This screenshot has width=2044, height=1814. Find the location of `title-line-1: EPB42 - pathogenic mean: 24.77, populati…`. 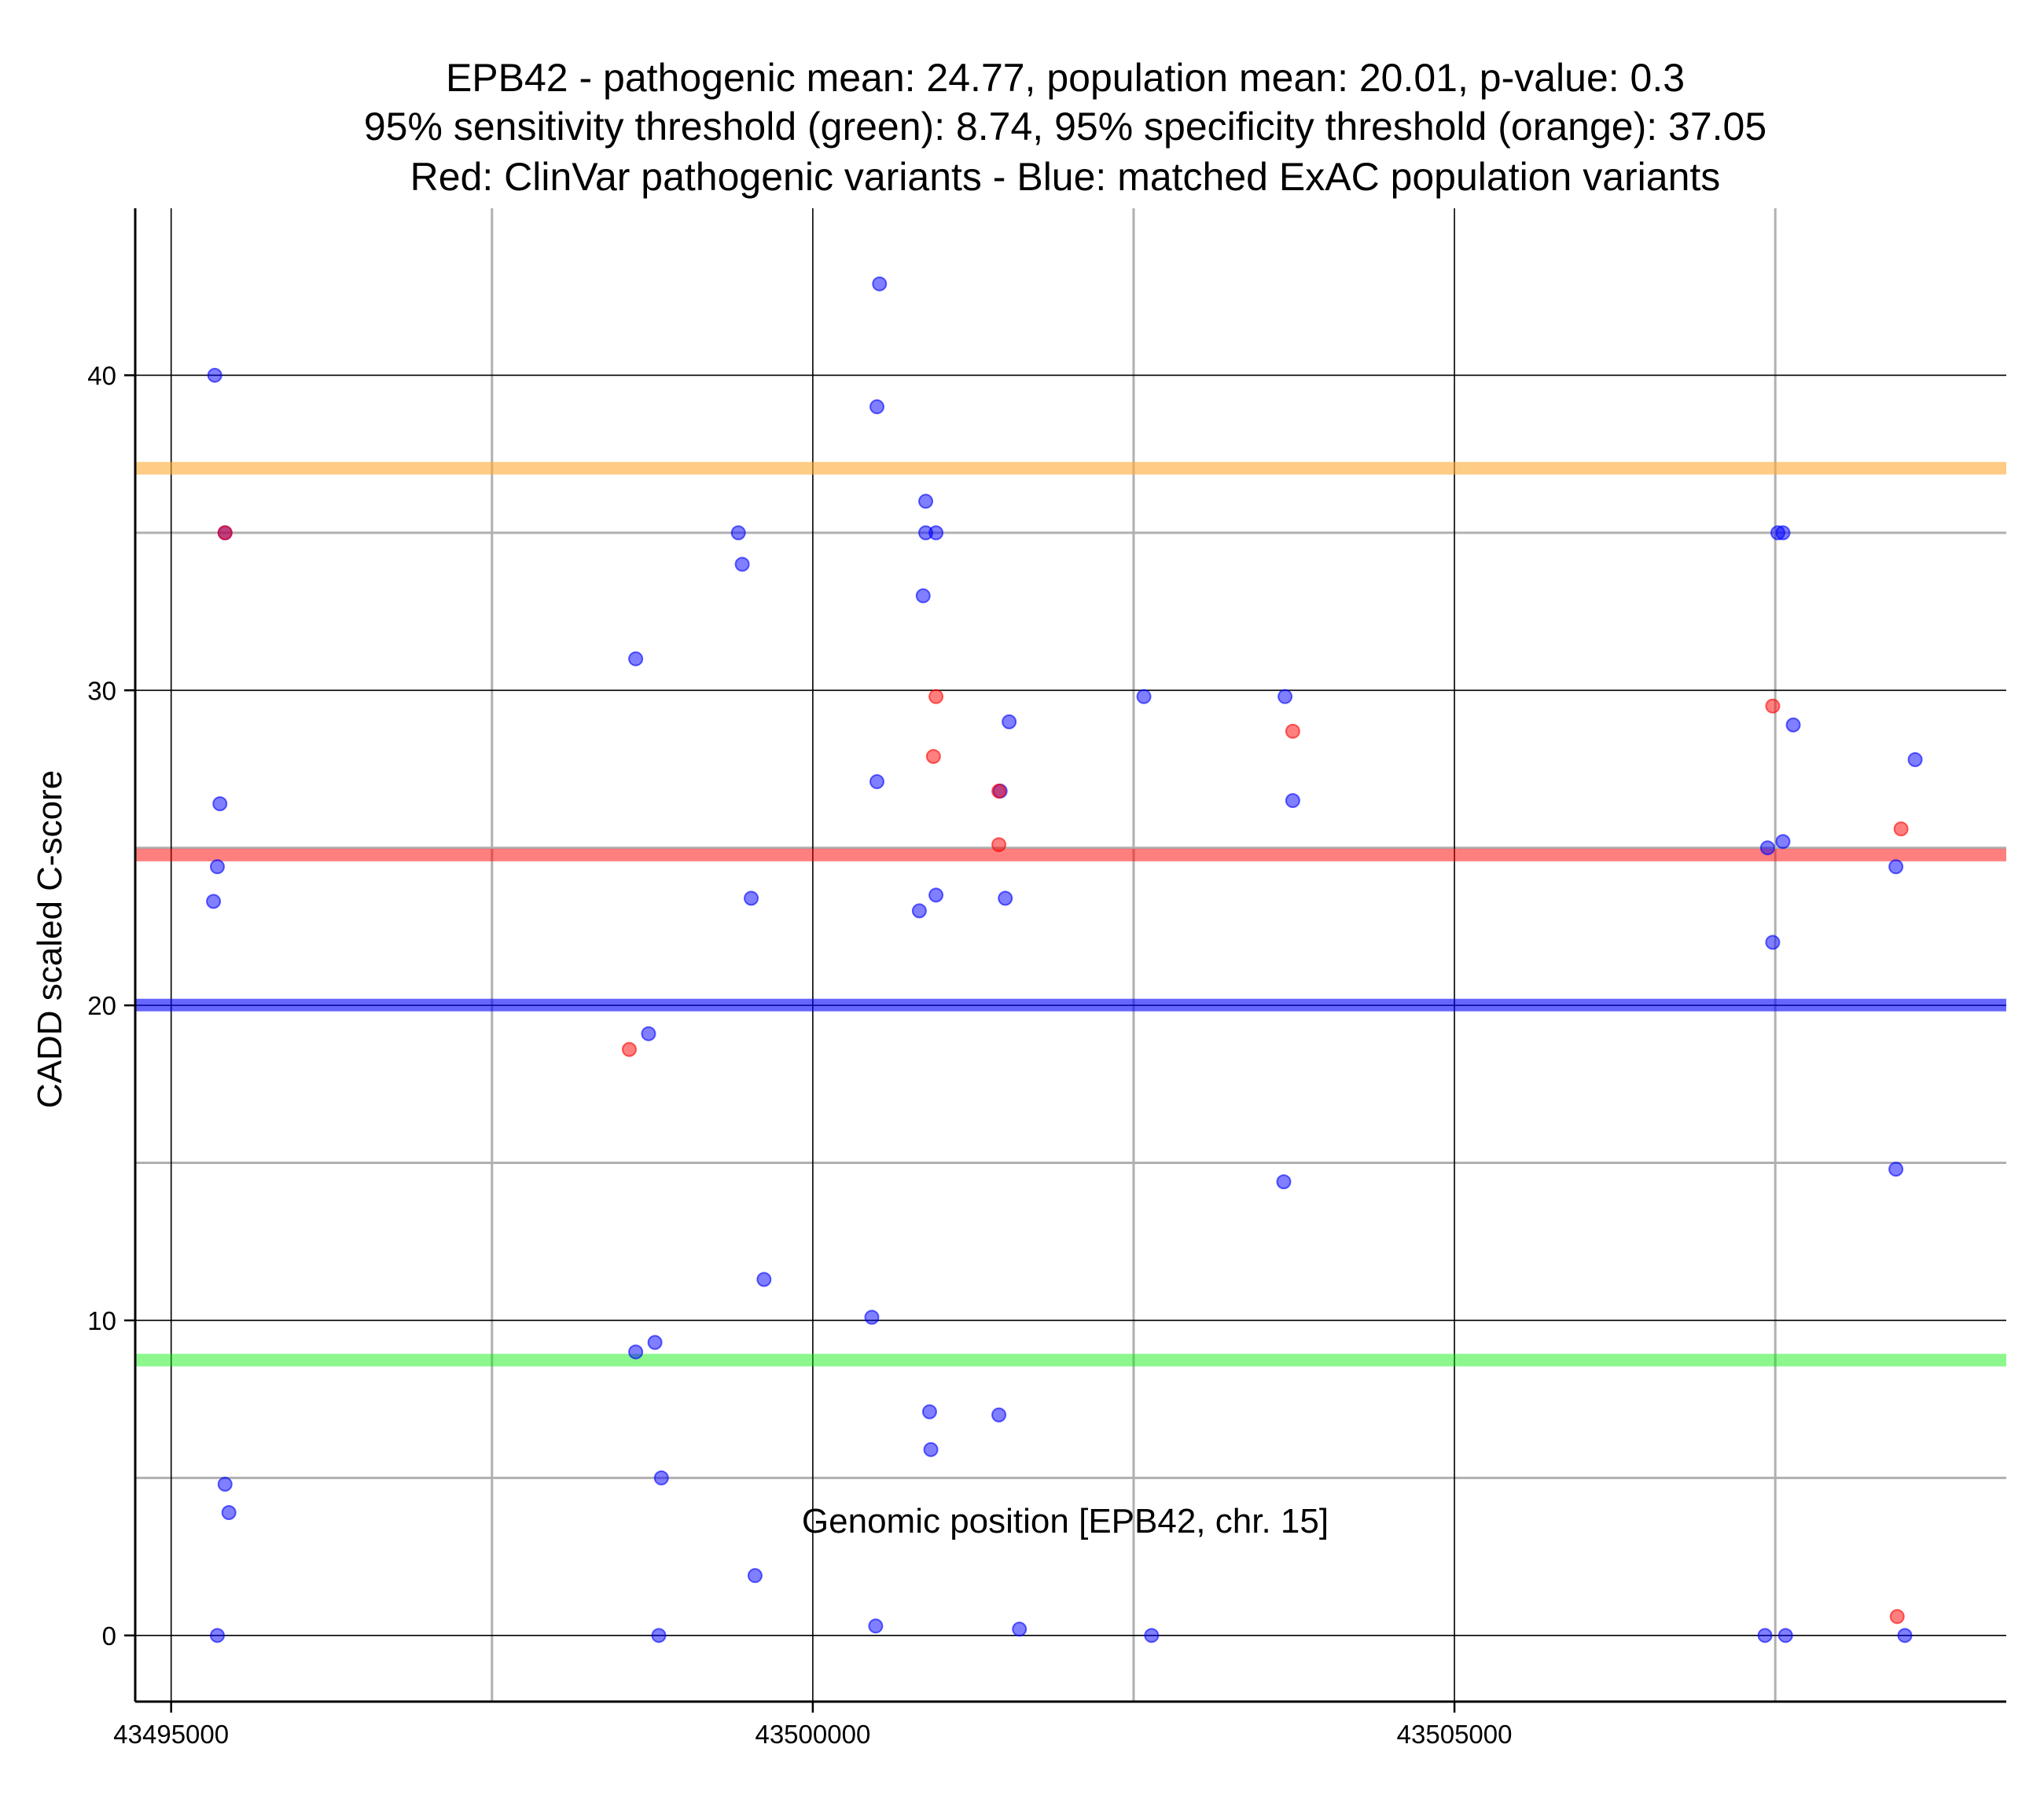

title-line-1: EPB42 - pathogenic mean: 24.77, populati… is located at coordinates (1065, 78).